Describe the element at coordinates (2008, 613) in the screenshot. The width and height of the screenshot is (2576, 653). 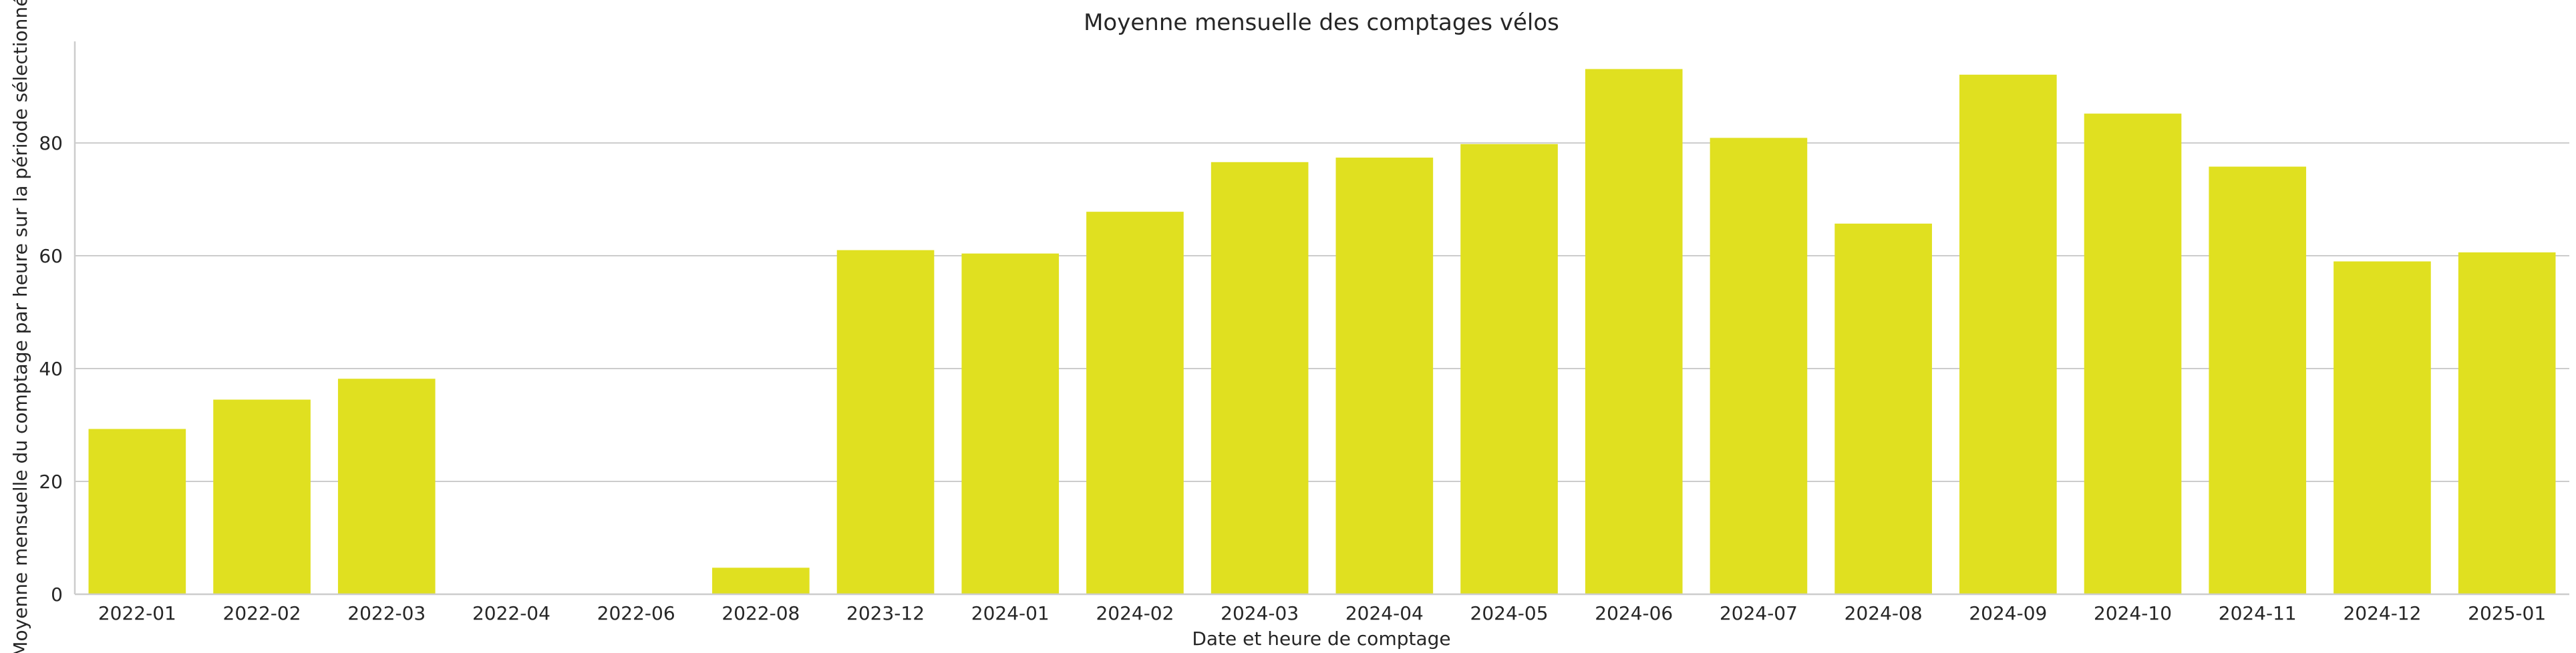
I see `x-tick-label: 2024-09` at that location.